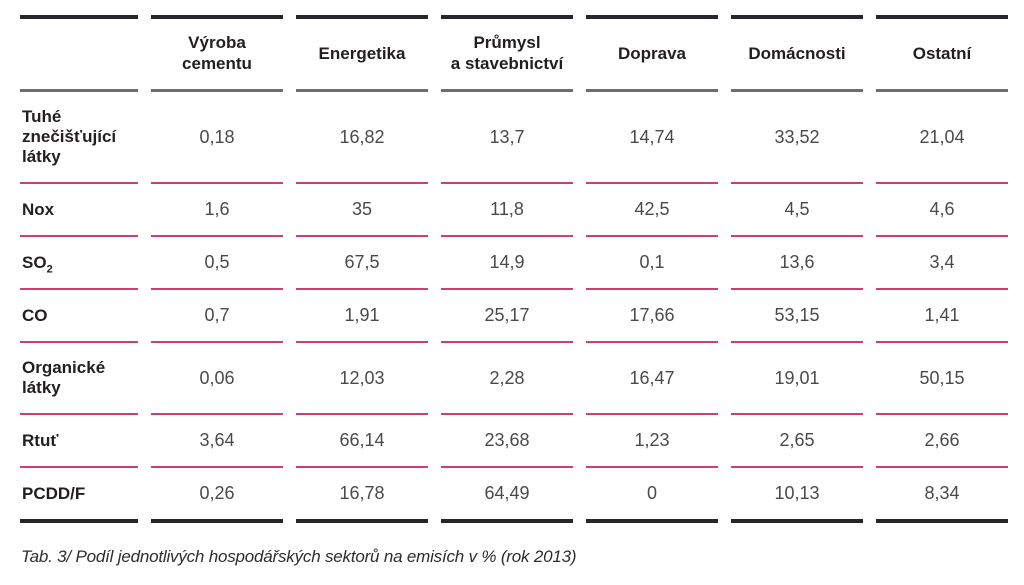 The height and width of the screenshot is (585, 1024). Describe the element at coordinates (652, 495) in the screenshot. I see `cell-value: 0` at that location.